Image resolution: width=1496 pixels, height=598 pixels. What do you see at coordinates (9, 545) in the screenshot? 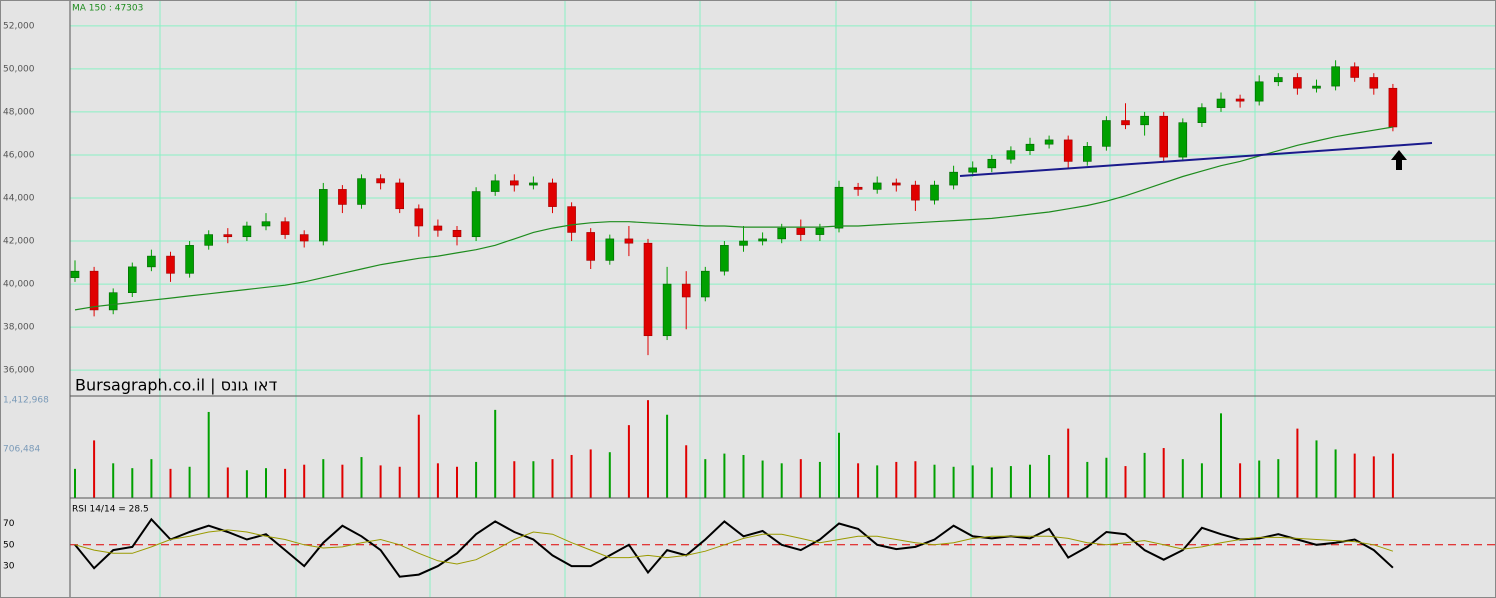
I see `y-tick-label: 50` at bounding box center [9, 545].